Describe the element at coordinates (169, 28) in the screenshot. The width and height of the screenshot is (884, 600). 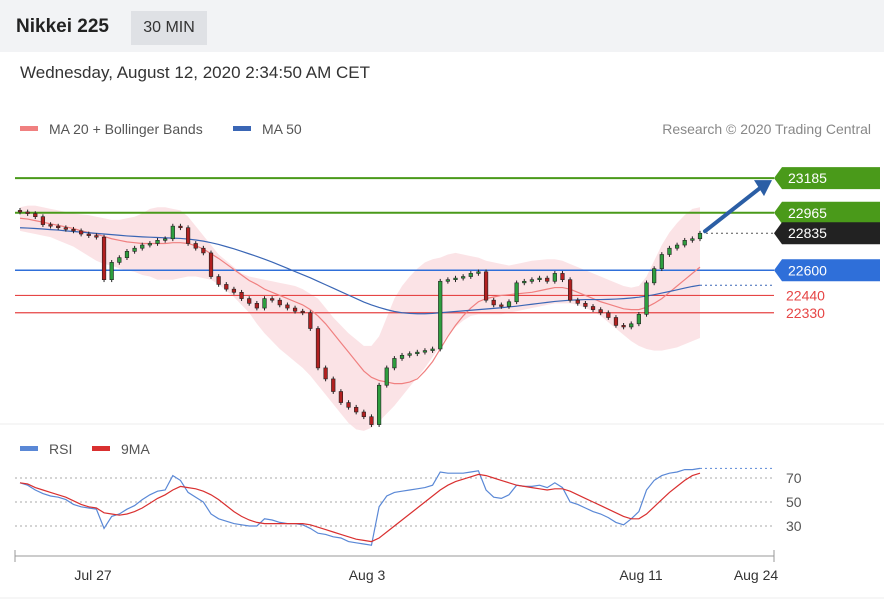
I see `timeframe-button: 30 MIN` at that location.